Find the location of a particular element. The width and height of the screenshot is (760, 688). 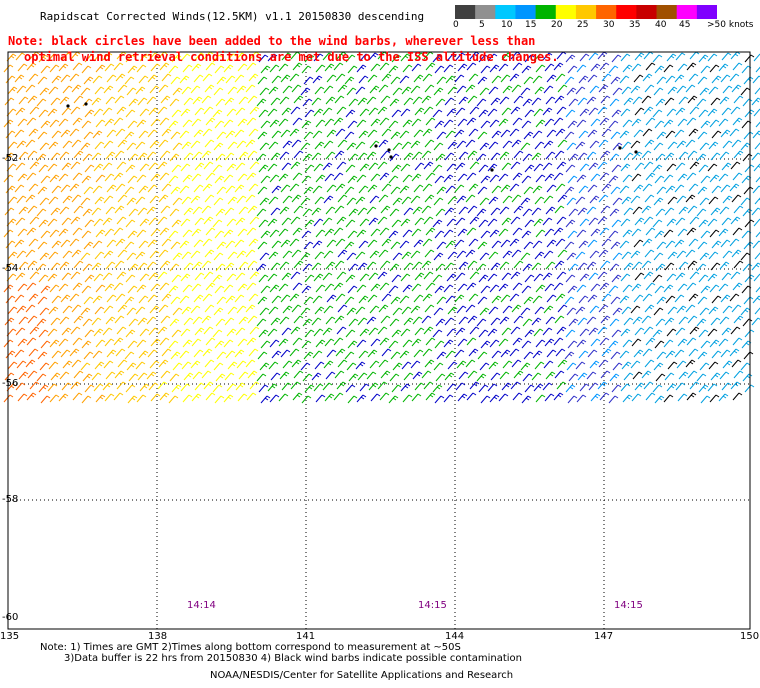

contamination-circle is located at coordinates (389, 150).